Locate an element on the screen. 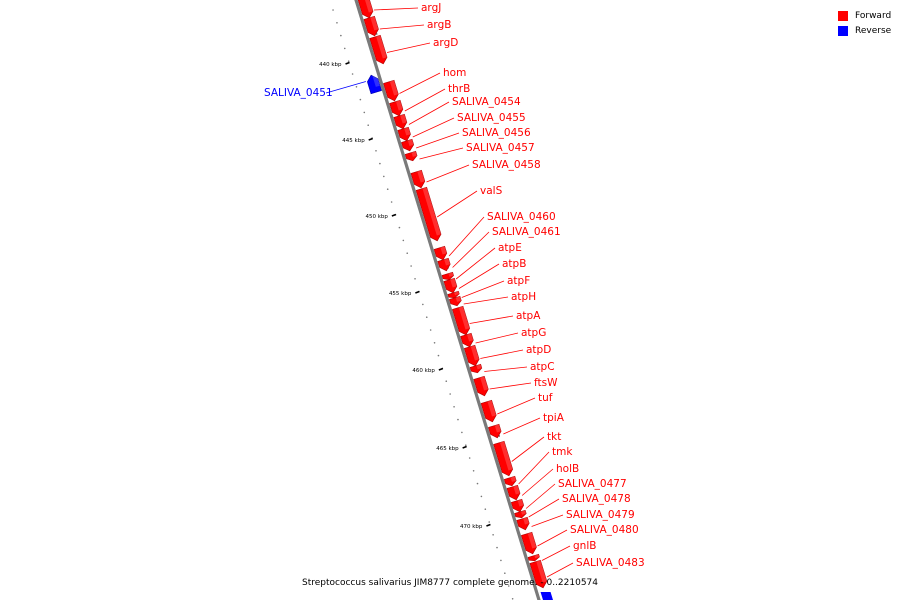 Image resolution: width=900 pixels, height=600 pixels. gene-label-tmk: tmk is located at coordinates (562, 452).